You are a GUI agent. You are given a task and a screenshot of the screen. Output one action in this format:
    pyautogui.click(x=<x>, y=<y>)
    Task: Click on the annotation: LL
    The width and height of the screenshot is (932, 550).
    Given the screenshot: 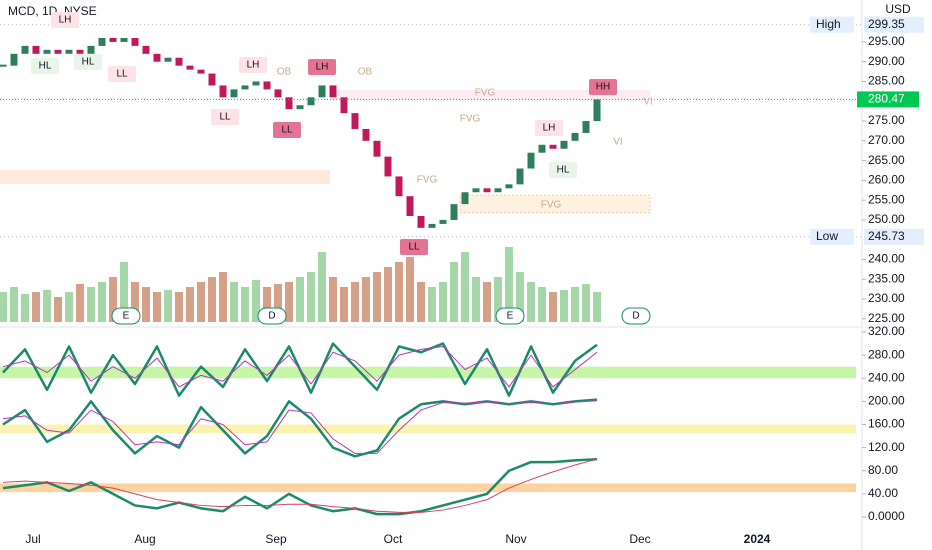 What is the action you would take?
    pyautogui.click(x=287, y=130)
    